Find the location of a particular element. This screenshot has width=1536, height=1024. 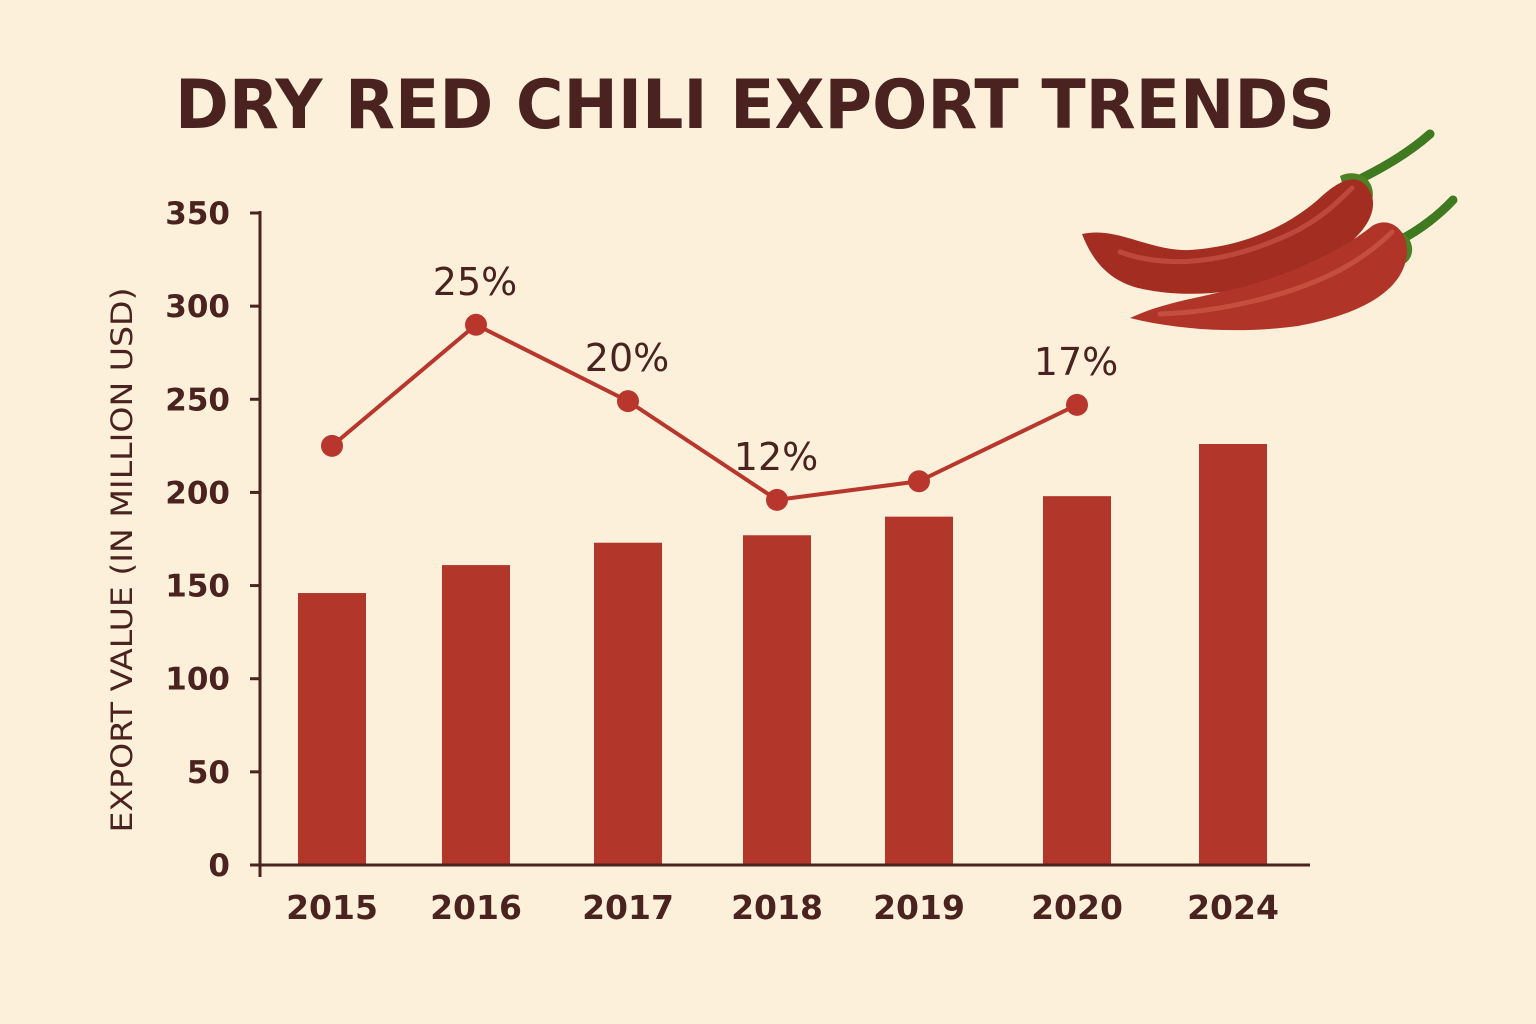

percent-labels: 25% 20% 12% 17% is located at coordinates (775, 369).